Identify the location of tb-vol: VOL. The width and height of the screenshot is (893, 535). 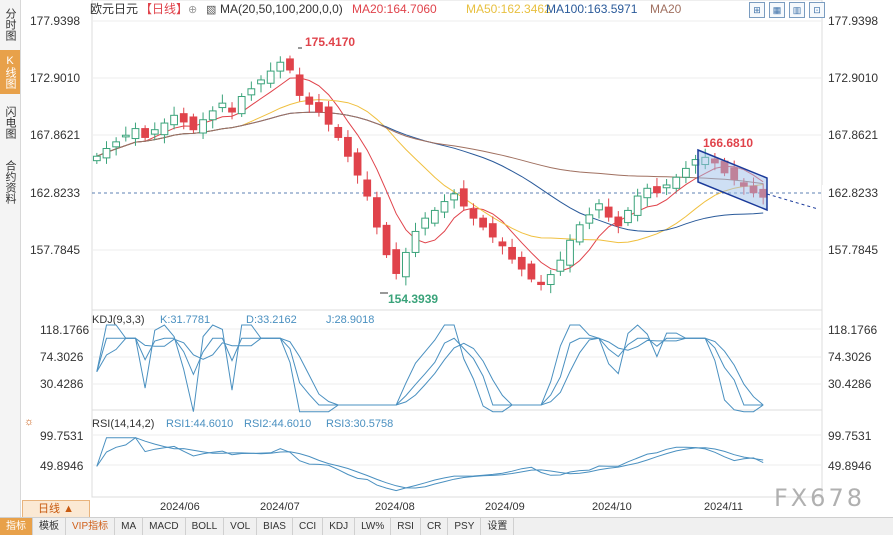
(241, 526).